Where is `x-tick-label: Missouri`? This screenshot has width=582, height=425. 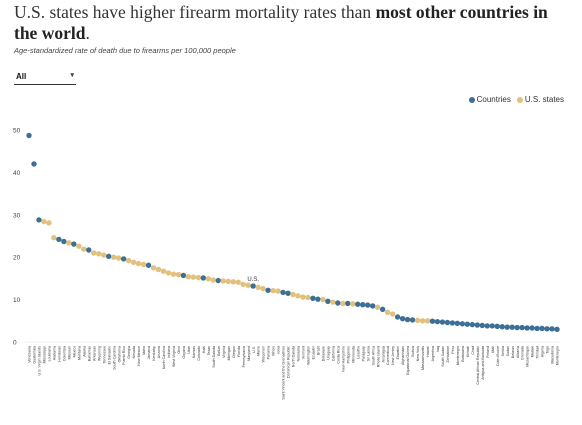
x-tick-label: Missouri is located at coordinates (69, 353).